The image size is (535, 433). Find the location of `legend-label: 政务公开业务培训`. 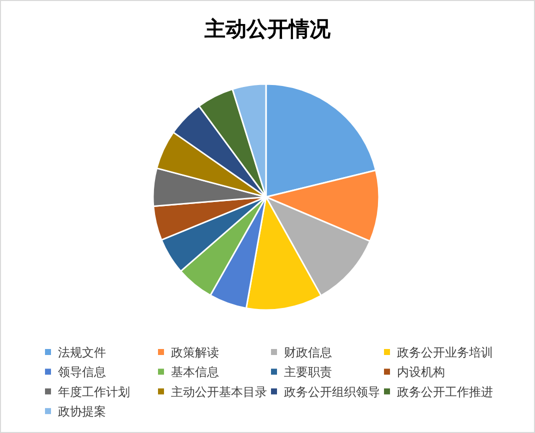

legend-label: 政务公开业务培训 is located at coordinates (445, 353).